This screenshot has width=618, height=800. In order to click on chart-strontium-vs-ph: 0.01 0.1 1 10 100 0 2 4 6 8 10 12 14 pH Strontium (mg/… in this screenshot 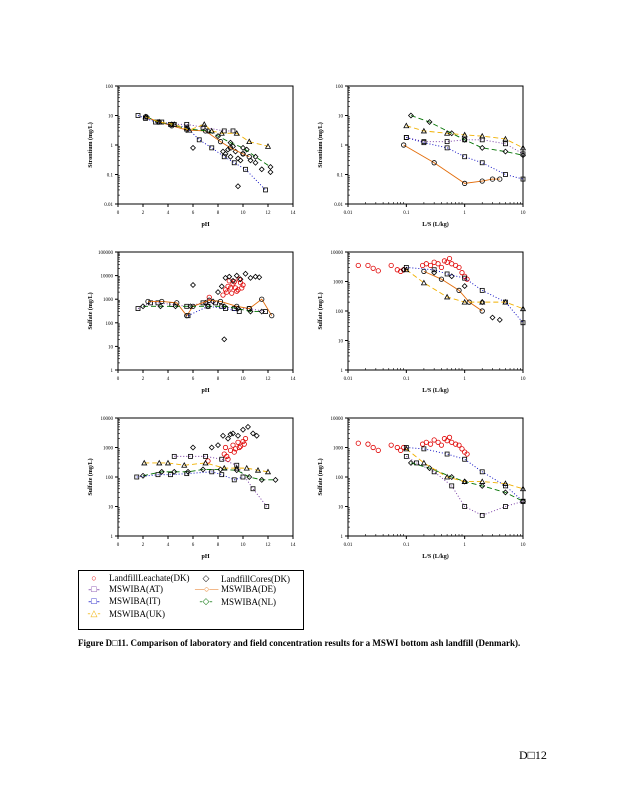, I will do `click(191, 156)`.